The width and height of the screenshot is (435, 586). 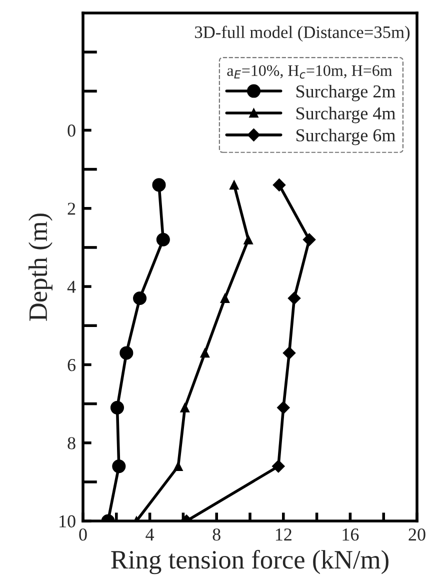 I want to click on y-tick-label: 0, so click(x=72, y=130).